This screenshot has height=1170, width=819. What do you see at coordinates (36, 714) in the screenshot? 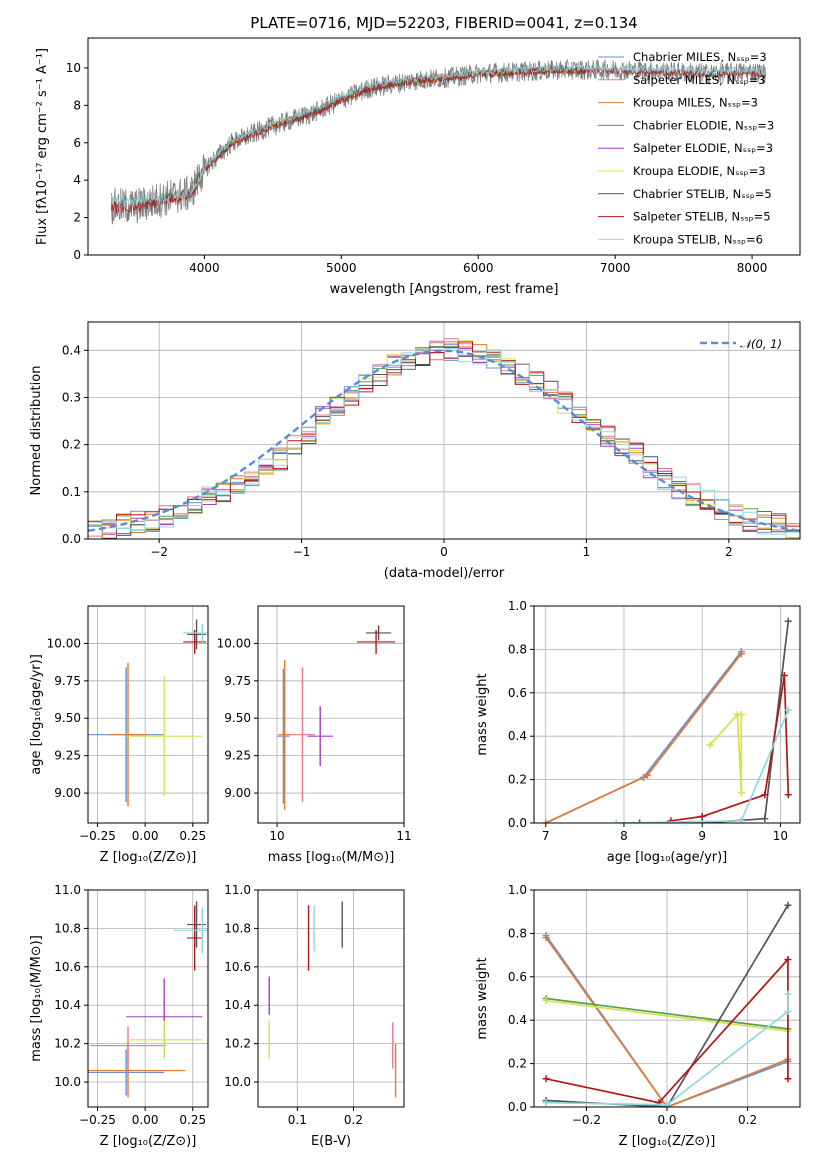
I see `age-vs-Z-ylabel: age [log₁₀(age/yr)]` at bounding box center [36, 714].